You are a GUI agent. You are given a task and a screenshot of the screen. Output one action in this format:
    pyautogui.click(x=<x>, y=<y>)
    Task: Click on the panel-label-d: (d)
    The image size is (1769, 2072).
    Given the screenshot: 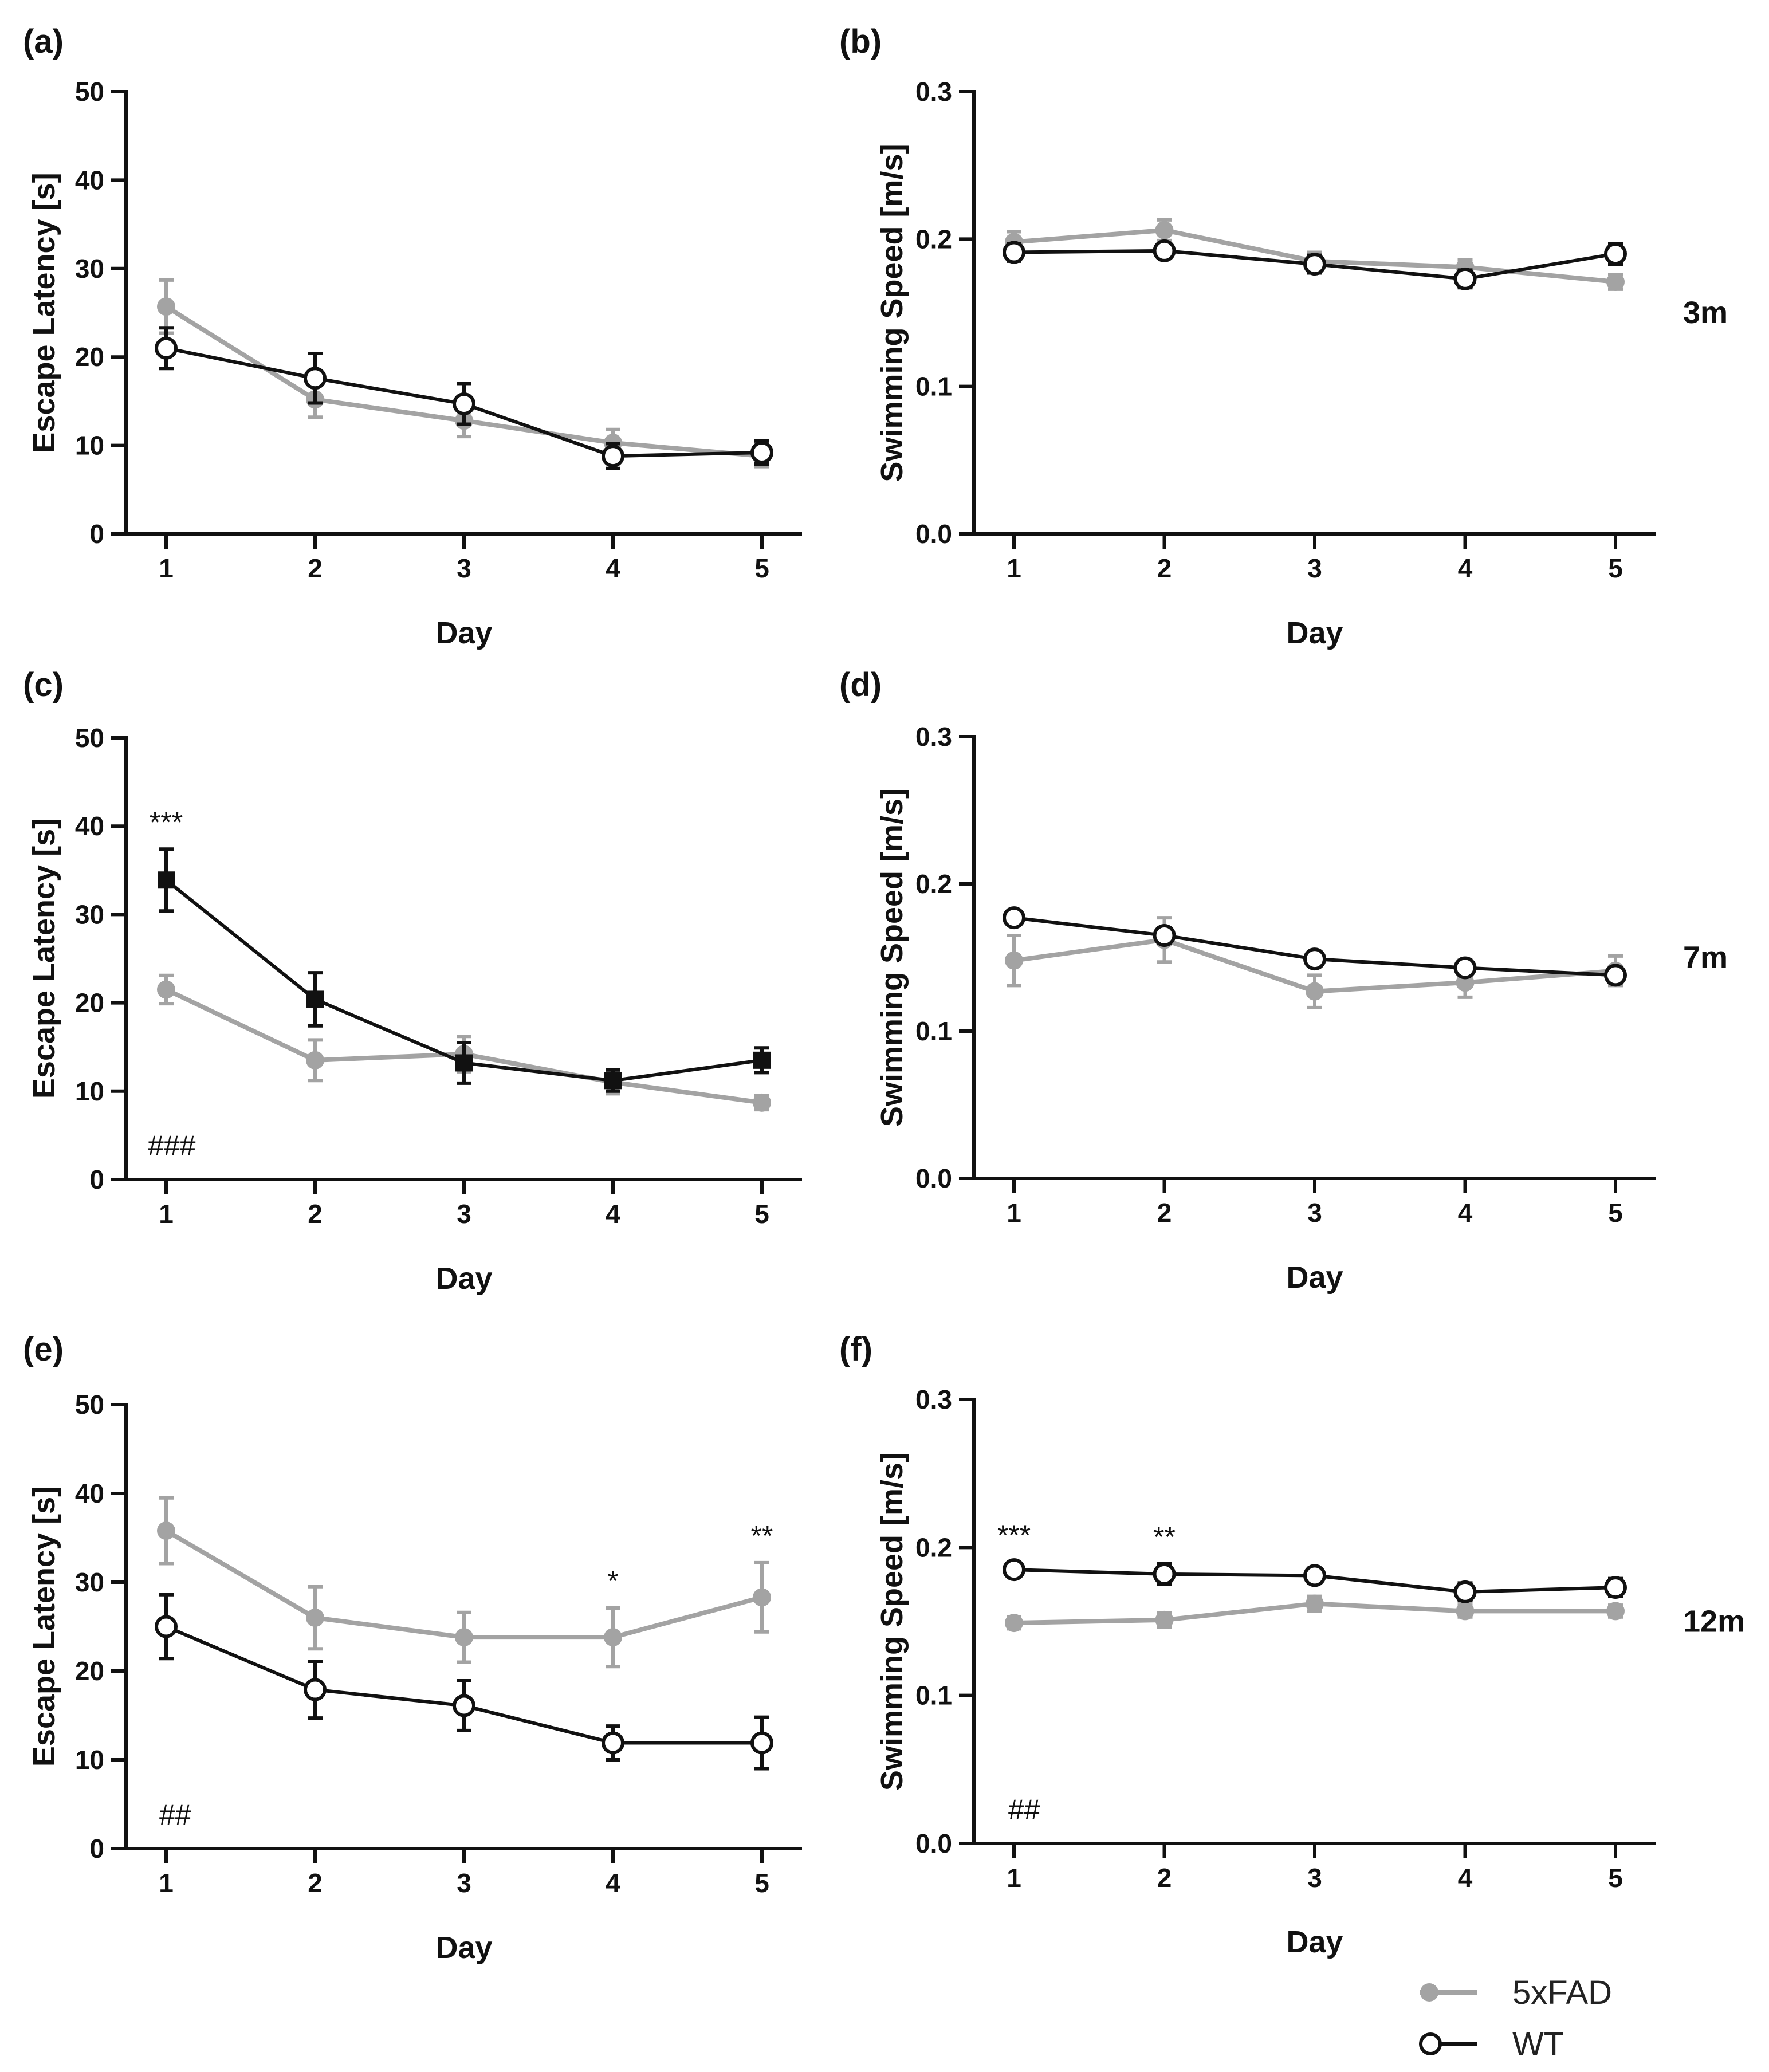 What is the action you would take?
    pyautogui.click(x=860, y=684)
    